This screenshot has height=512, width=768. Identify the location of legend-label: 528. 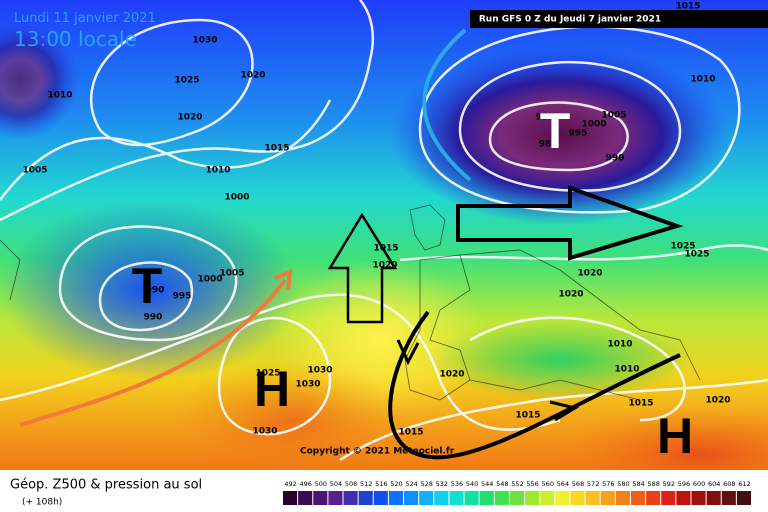
(427, 484).